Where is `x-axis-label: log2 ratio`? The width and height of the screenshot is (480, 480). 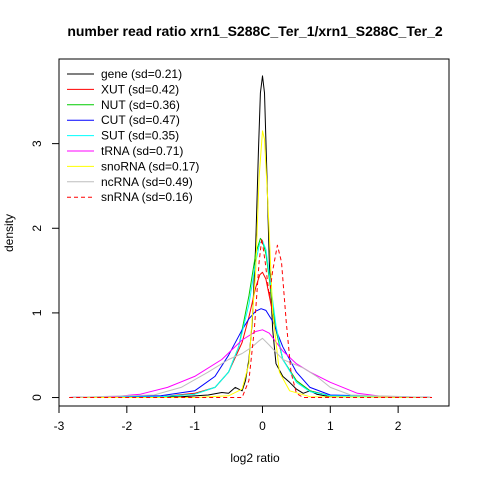 x-axis-label: log2 ratio is located at coordinates (255, 458).